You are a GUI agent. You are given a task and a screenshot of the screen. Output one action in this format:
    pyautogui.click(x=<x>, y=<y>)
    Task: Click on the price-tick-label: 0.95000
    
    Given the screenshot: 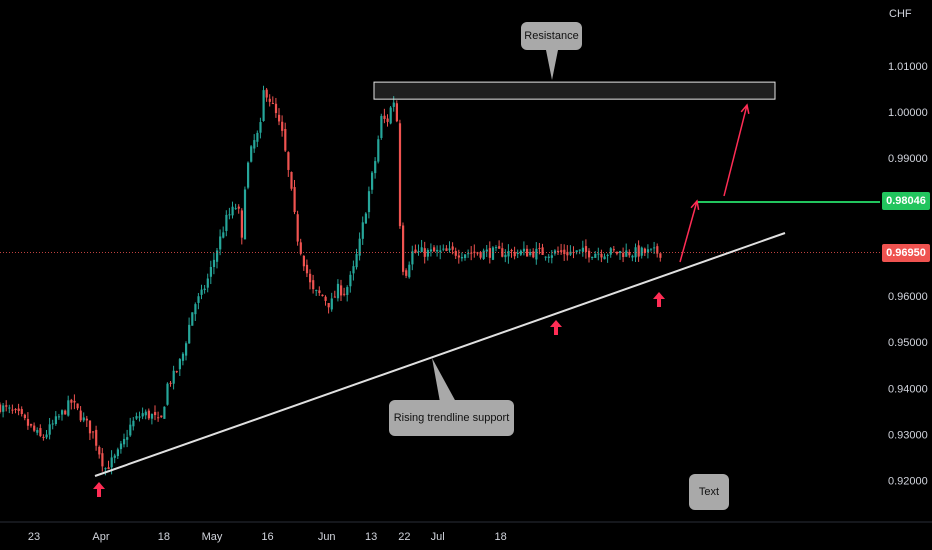 What is the action you would take?
    pyautogui.click(x=908, y=343)
    